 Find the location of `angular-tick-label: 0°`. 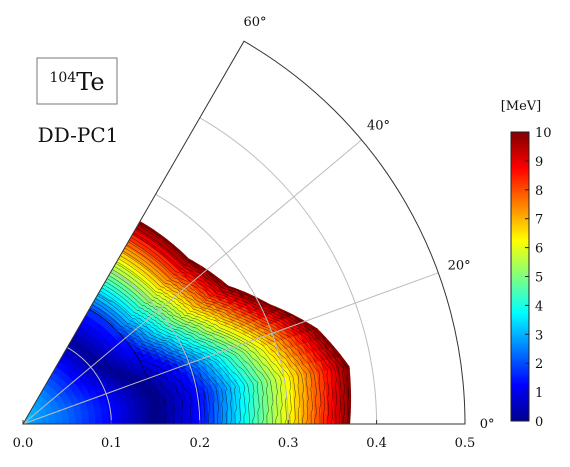

angular-tick-label: 0° is located at coordinates (487, 424).